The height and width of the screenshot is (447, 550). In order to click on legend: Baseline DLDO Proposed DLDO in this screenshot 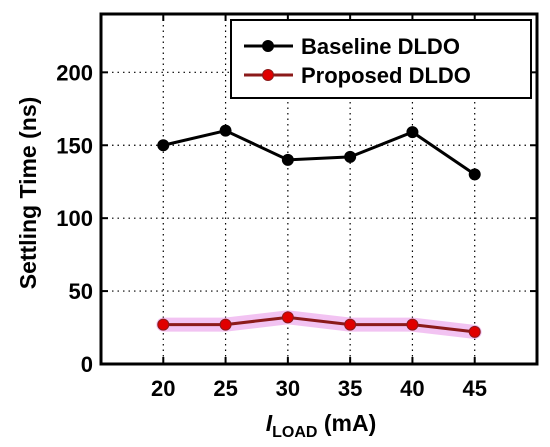, I will do `click(381, 59)`.